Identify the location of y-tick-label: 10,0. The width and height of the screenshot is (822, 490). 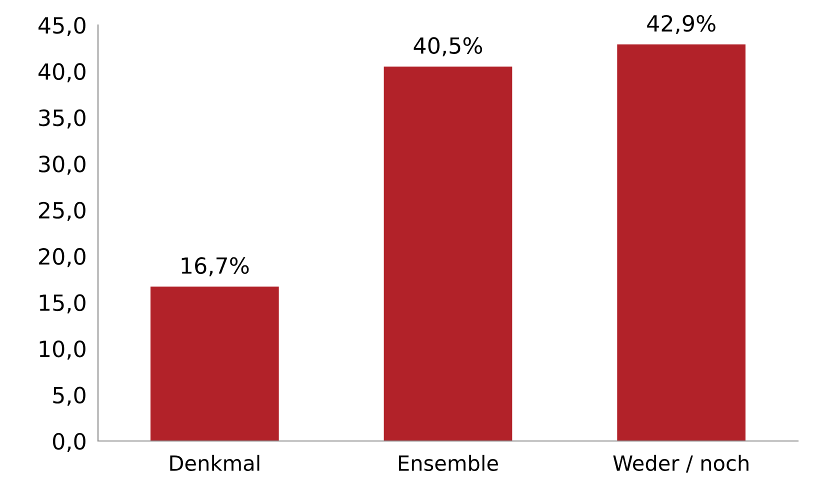
(63, 350).